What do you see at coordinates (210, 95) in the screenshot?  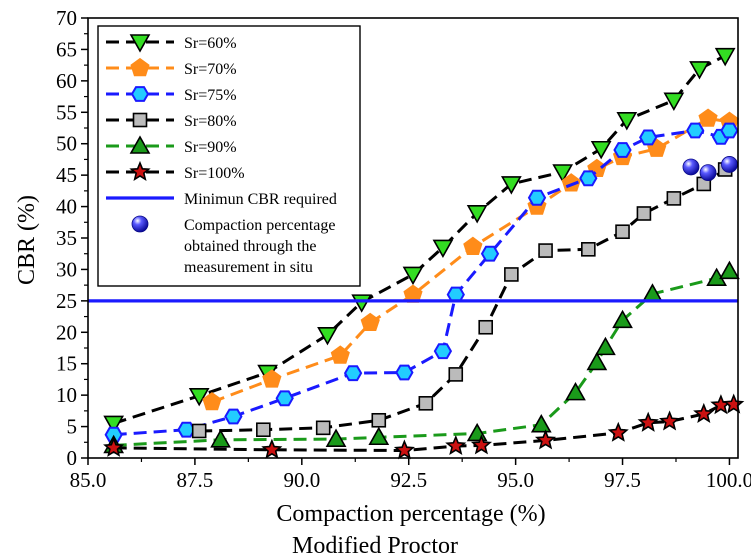 I see `legend-label: Sr=75%` at bounding box center [210, 95].